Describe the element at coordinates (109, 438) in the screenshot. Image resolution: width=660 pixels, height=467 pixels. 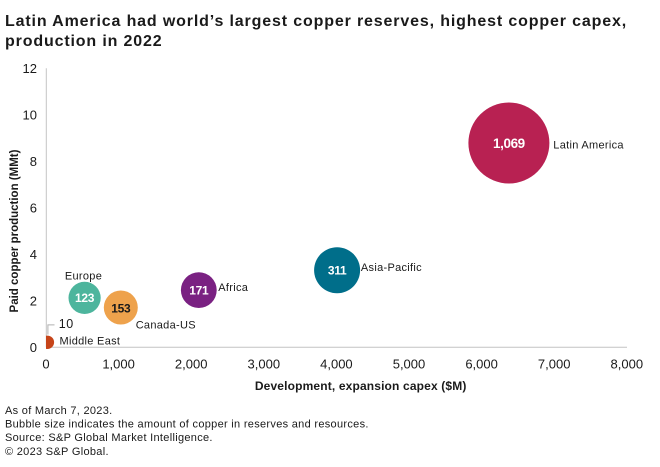
I see `svg-text:Source: S&P Global Market Inte: Source: S&P Global Market Intelligence.` at that location.